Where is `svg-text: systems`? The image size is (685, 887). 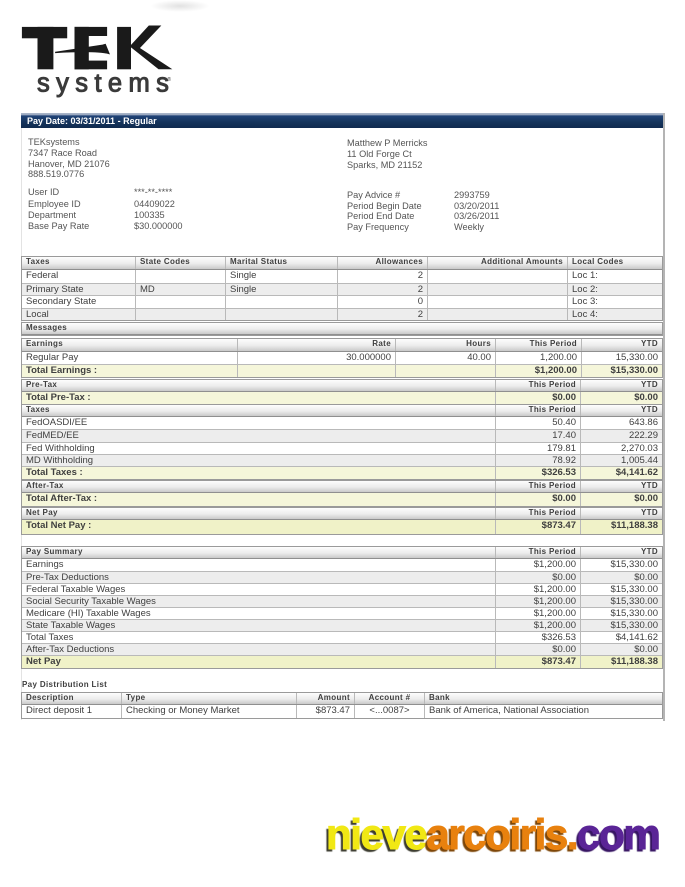 svg-text: systems is located at coordinates (106, 84).